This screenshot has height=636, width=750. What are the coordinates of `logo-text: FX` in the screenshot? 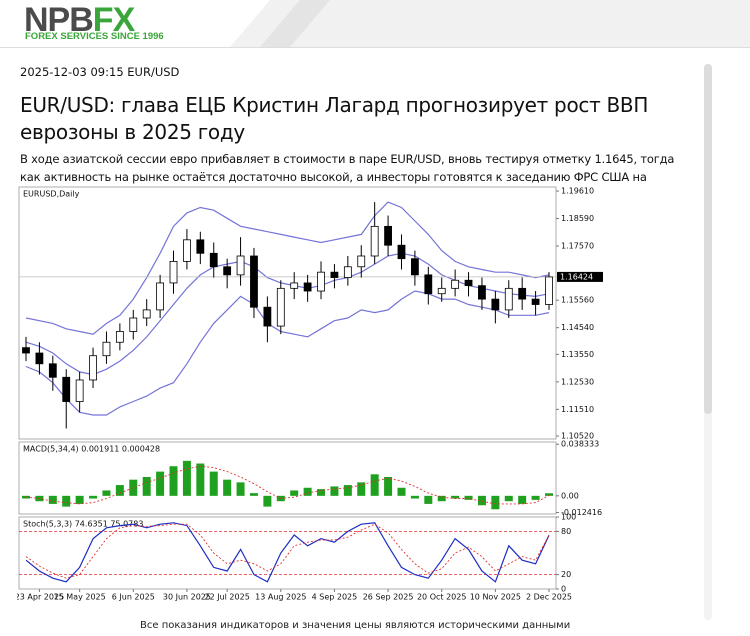 It's located at (113, 20).